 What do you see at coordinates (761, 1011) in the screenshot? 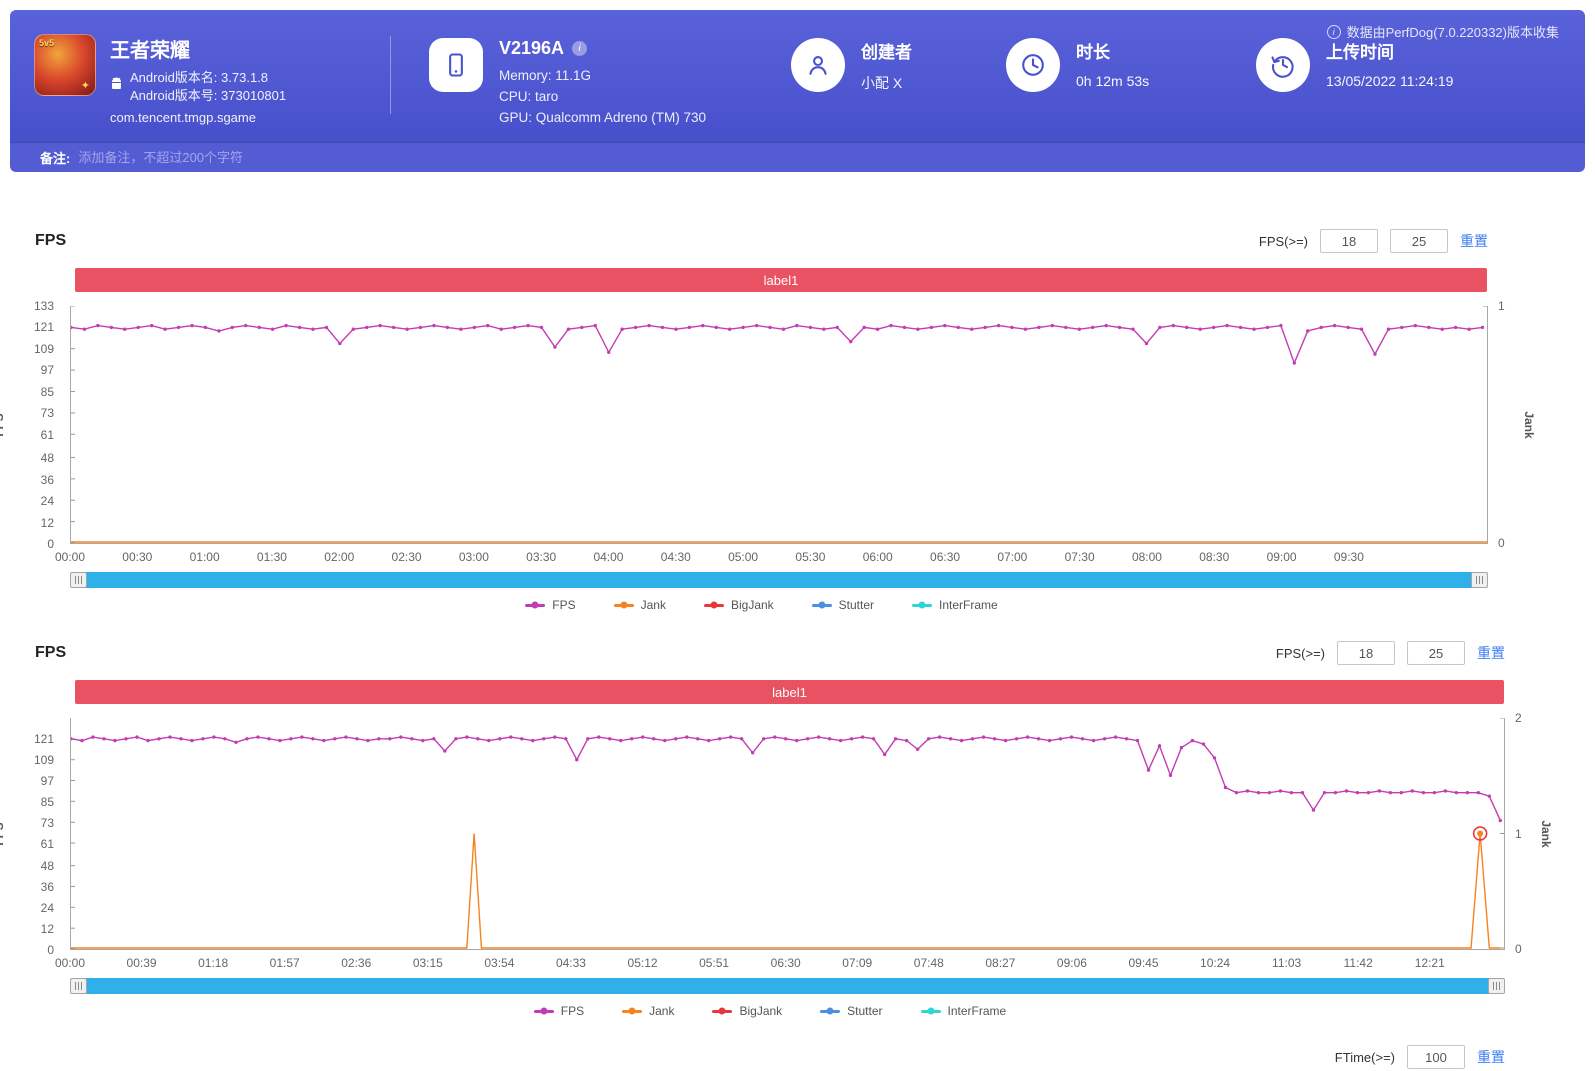
I see `legend-label: BigJank` at bounding box center [761, 1011].